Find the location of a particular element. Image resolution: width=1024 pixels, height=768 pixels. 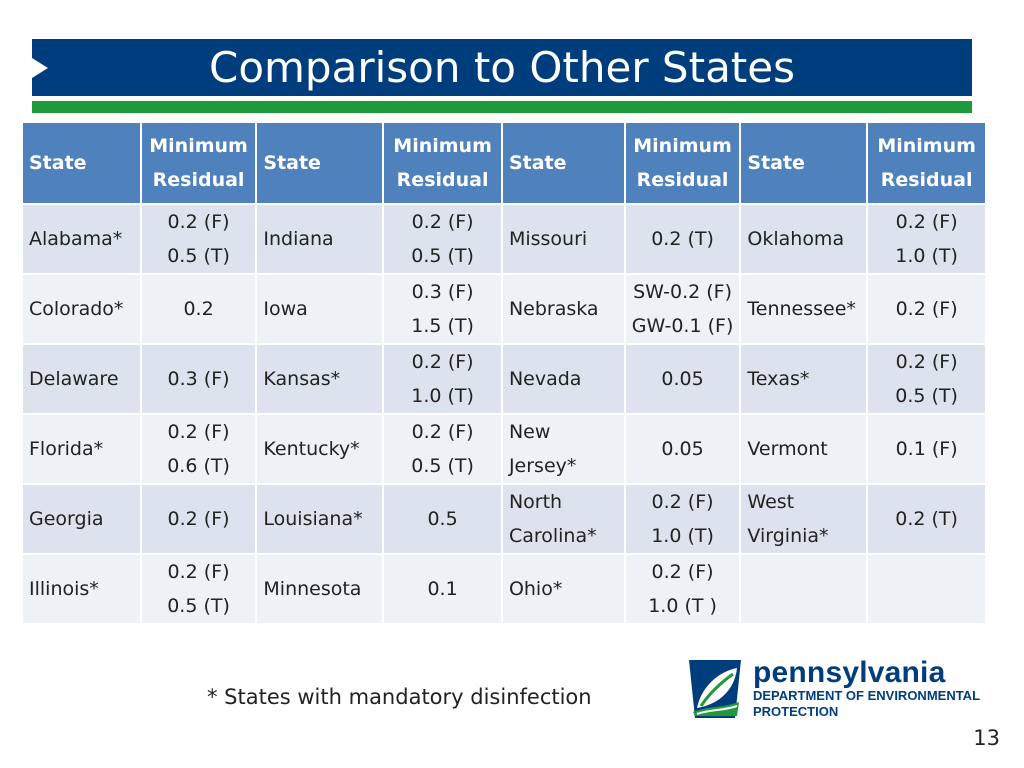

state-cell: Nebraska is located at coordinates (563, 309).